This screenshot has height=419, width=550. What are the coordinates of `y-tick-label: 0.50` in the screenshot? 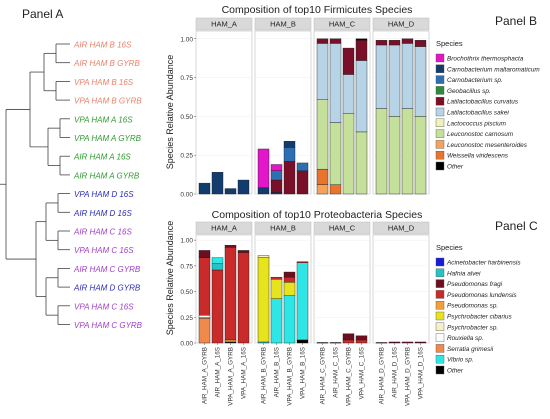 It's located at (186, 292).